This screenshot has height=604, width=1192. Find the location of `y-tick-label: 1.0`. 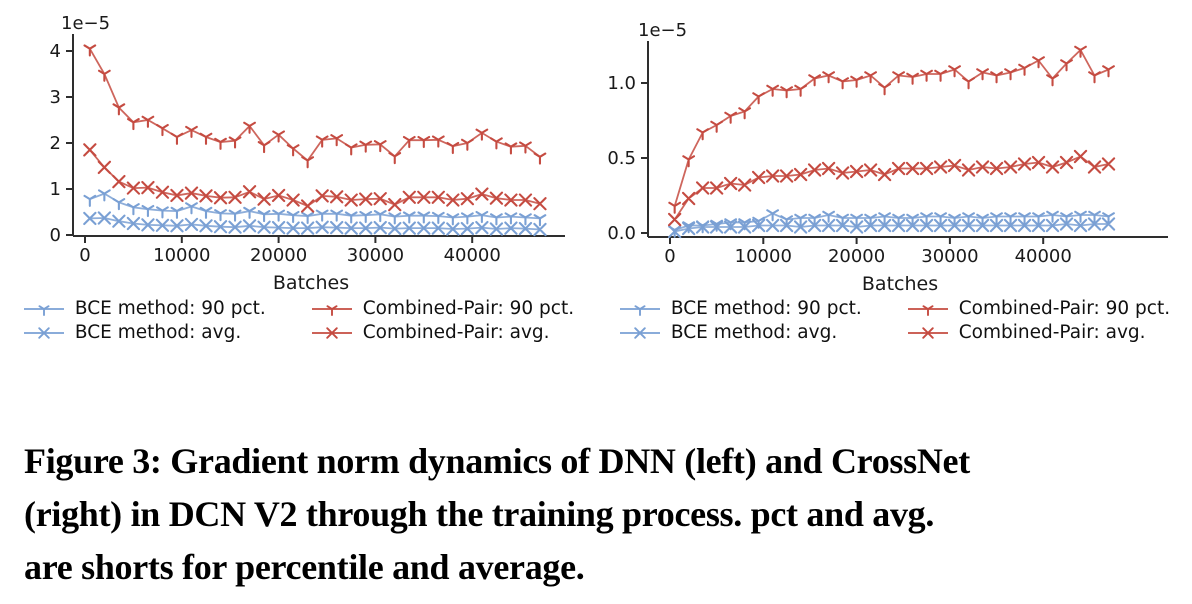

y-tick-label: 1.0 is located at coordinates (621, 83).